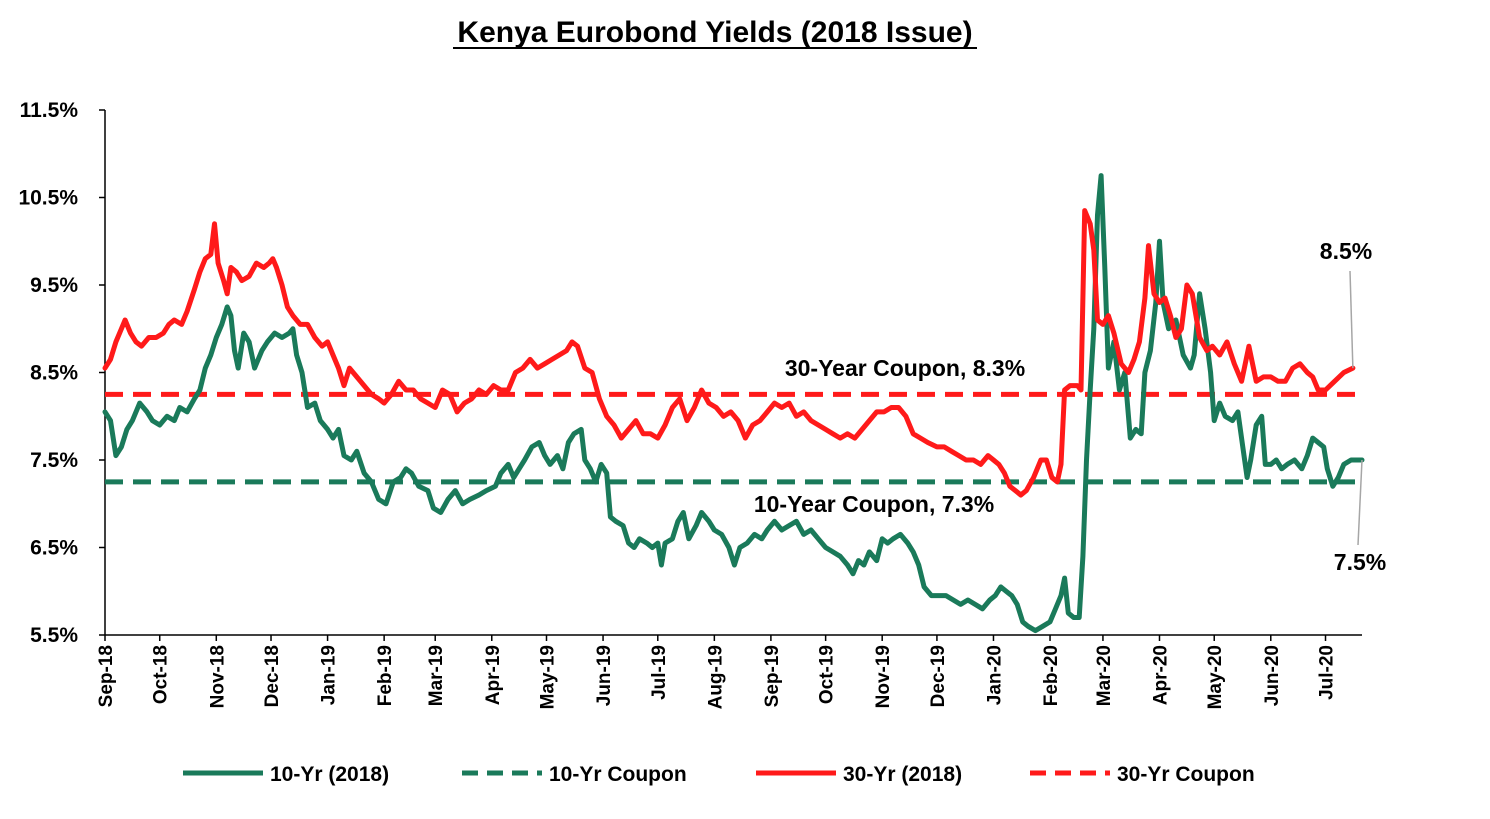 This screenshot has width=1490, height=819. What do you see at coordinates (902, 774) in the screenshot?
I see `legend-label: 30-Yr (2018)` at bounding box center [902, 774].